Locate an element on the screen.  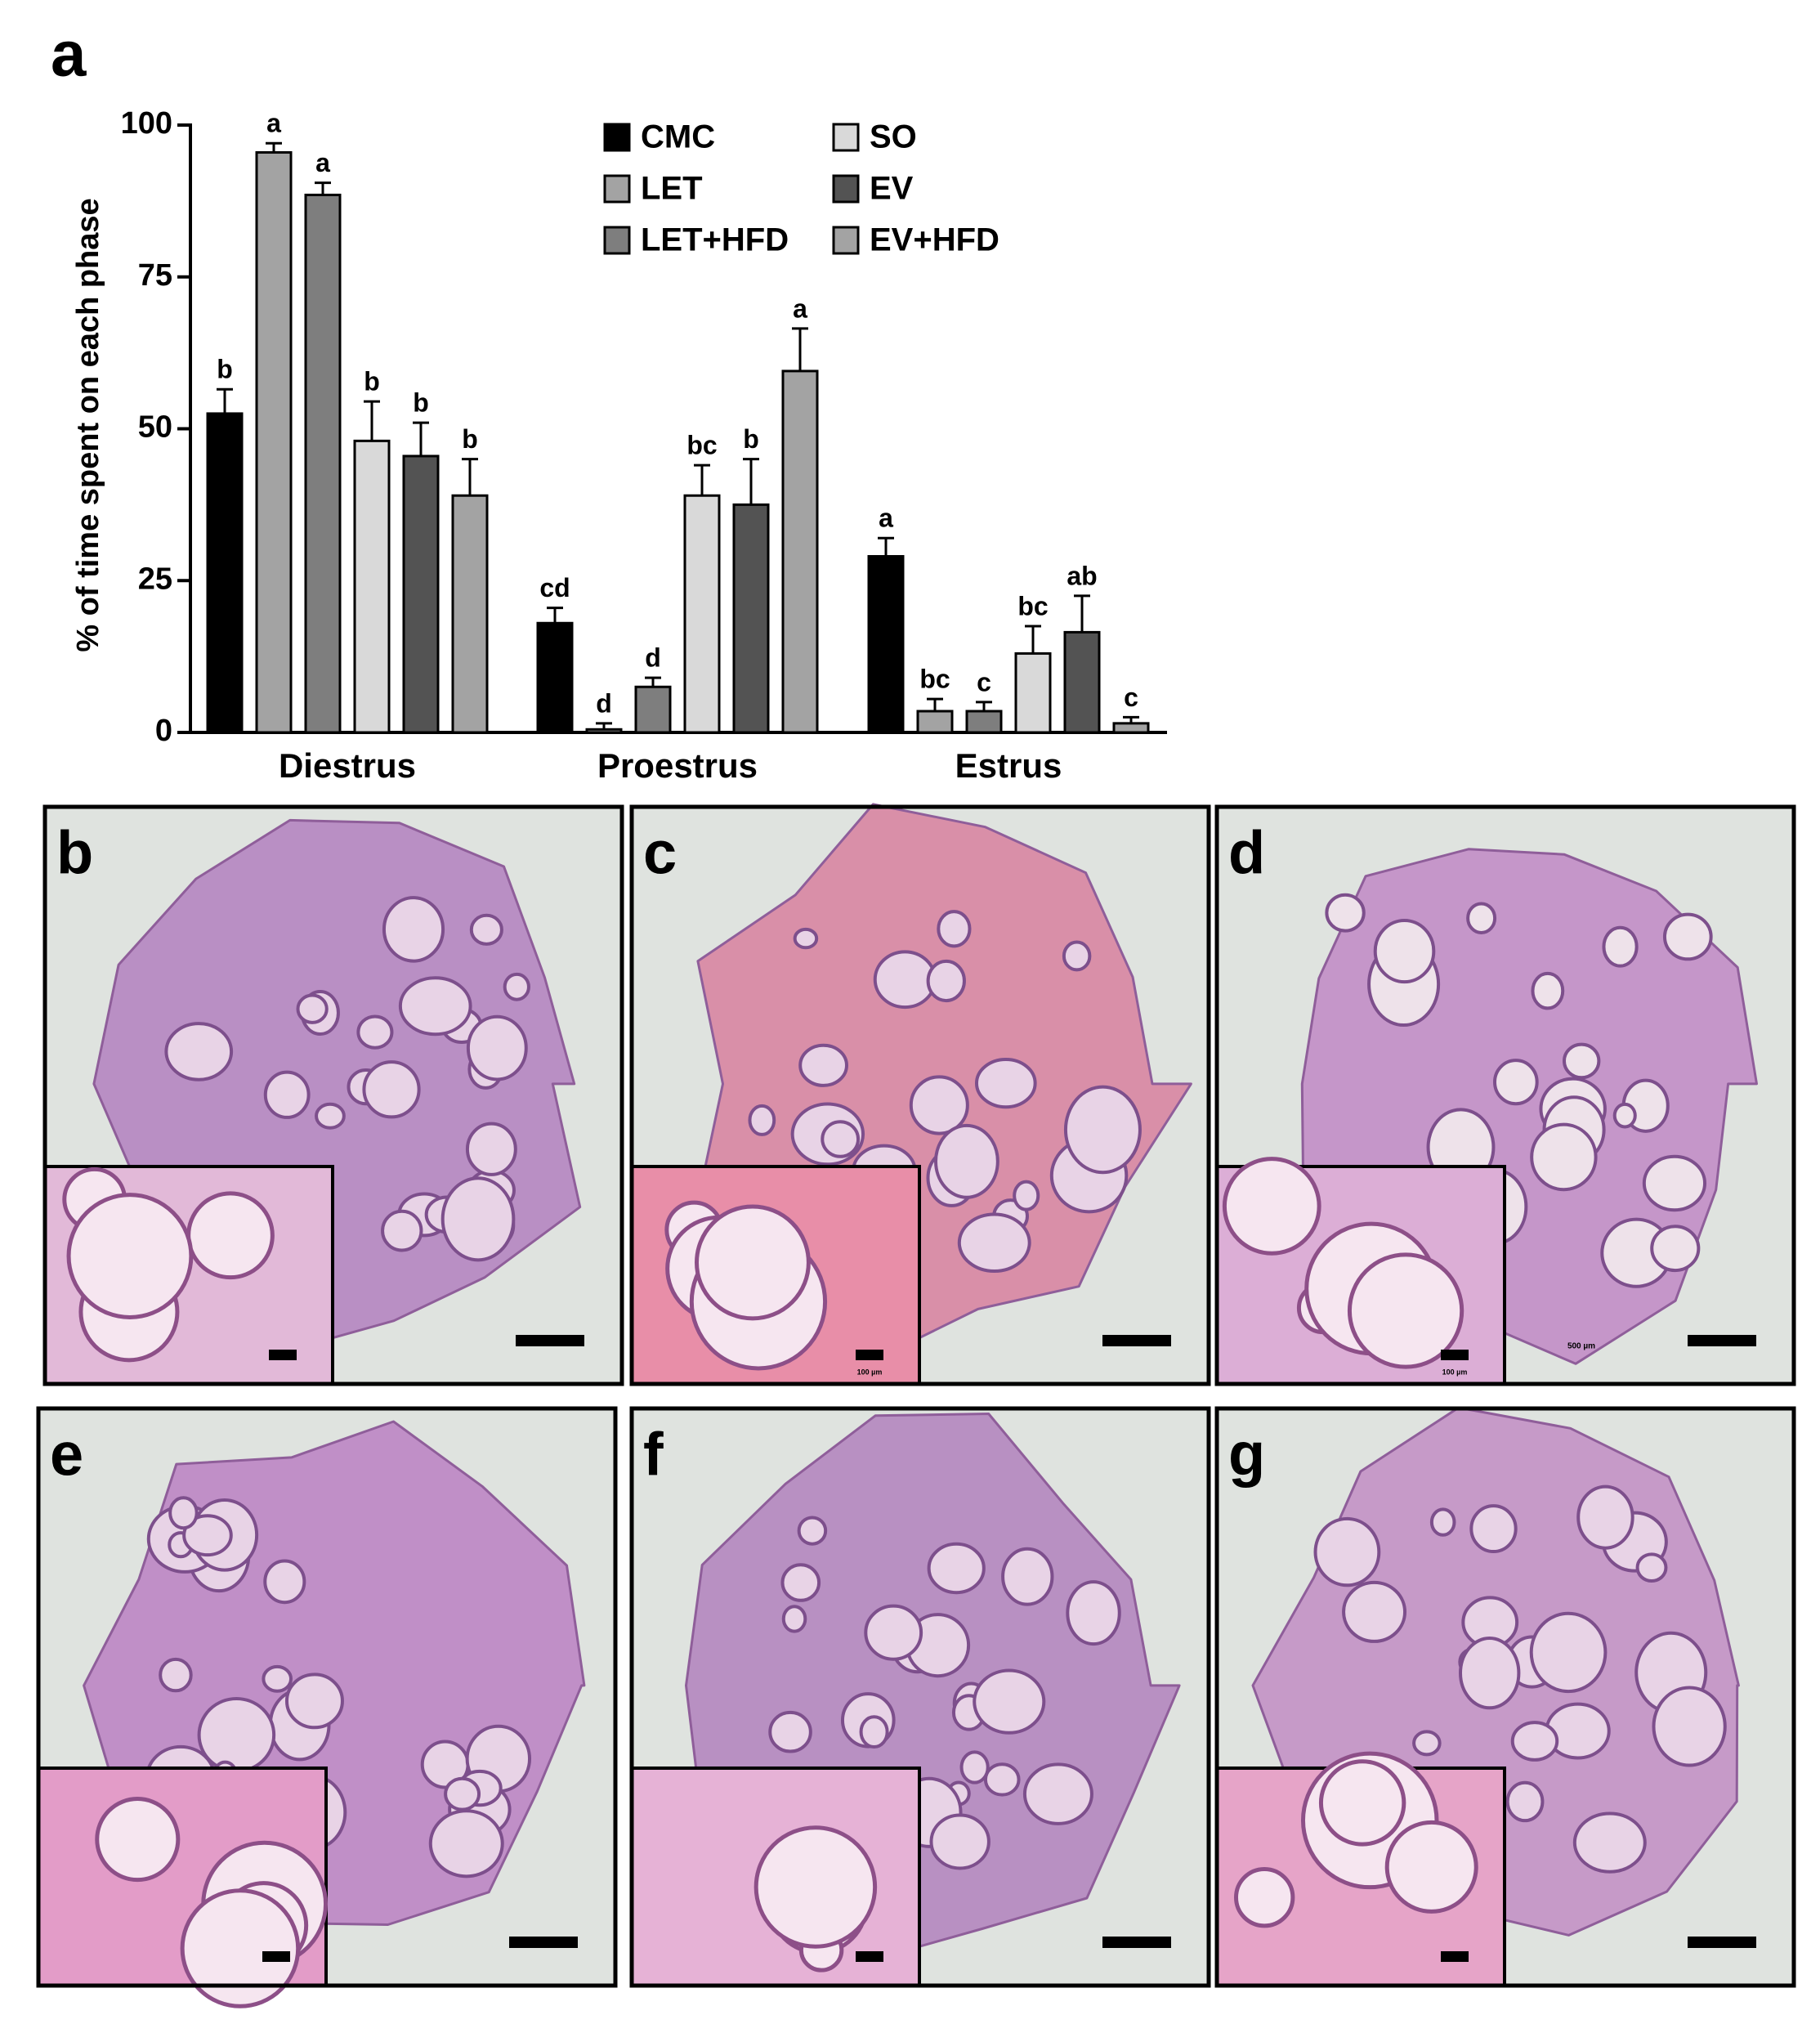
y-tick-label: 25 is located at coordinates (155, 579).